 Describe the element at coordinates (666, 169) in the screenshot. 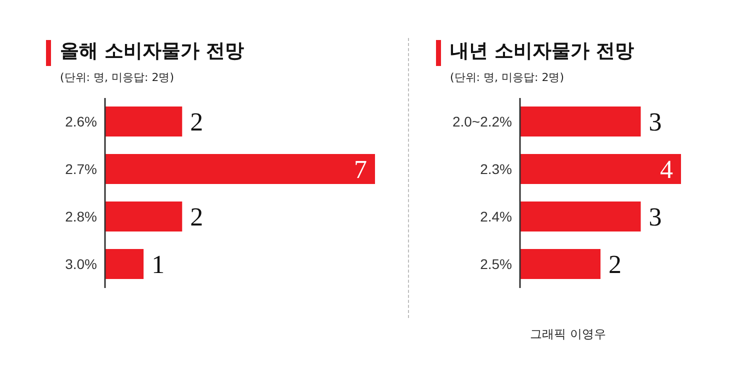

I see `data-label: 4` at that location.